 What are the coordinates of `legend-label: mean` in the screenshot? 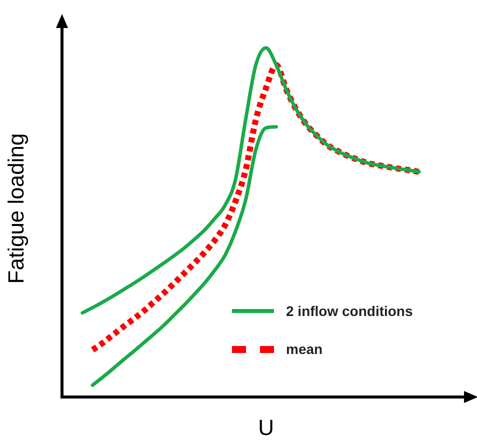 It's located at (304, 349).